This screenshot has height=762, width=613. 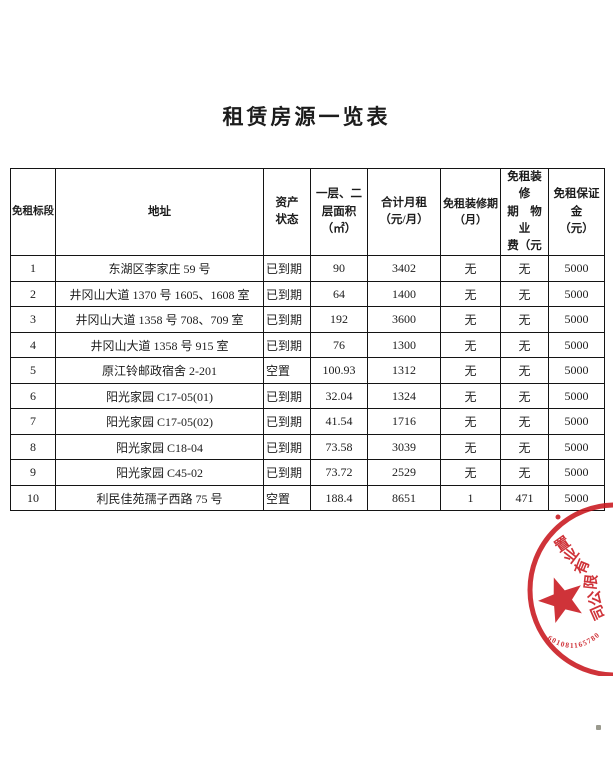 What do you see at coordinates (159, 472) in the screenshot?
I see `cell-address: 阳光家园 C45-02` at bounding box center [159, 472].